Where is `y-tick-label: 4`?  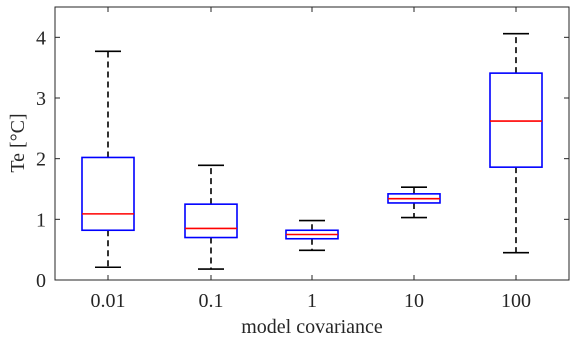
y-tick-label: 4 is located at coordinates (41, 38).